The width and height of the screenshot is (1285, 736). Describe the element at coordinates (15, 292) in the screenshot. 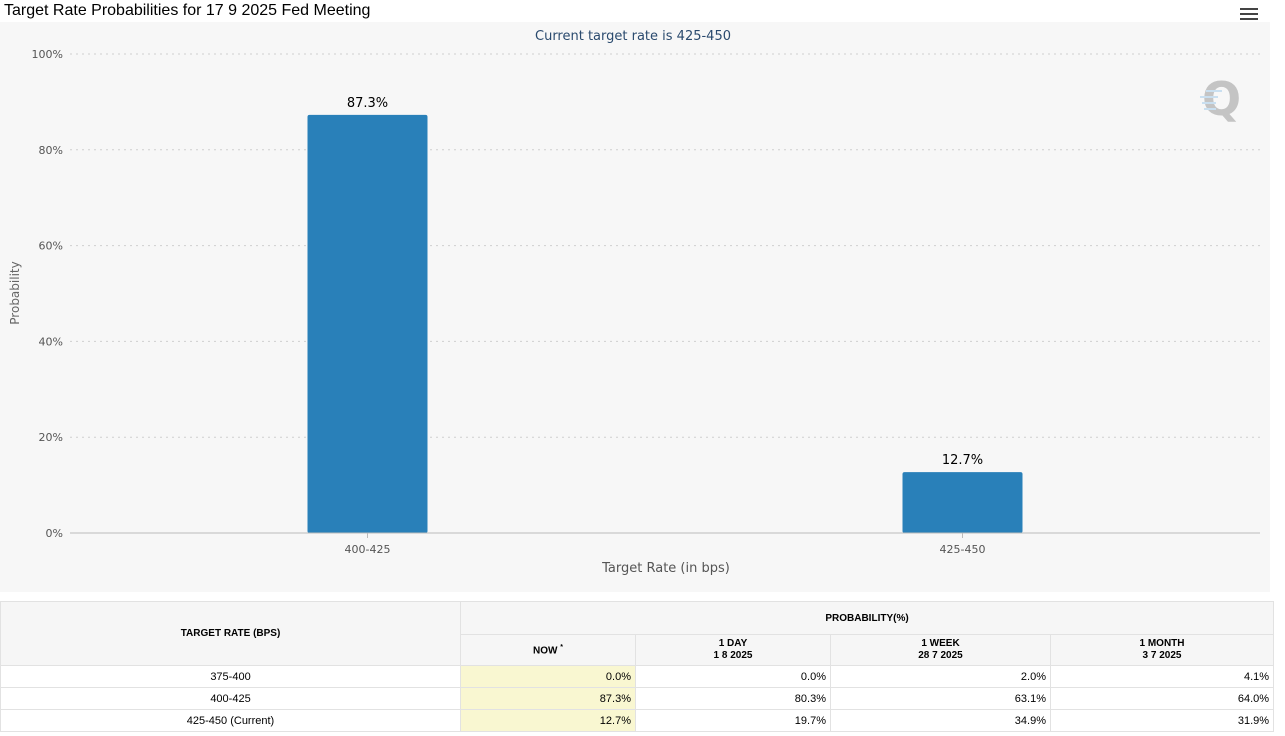

I see `y-axis-label: Probability` at that location.